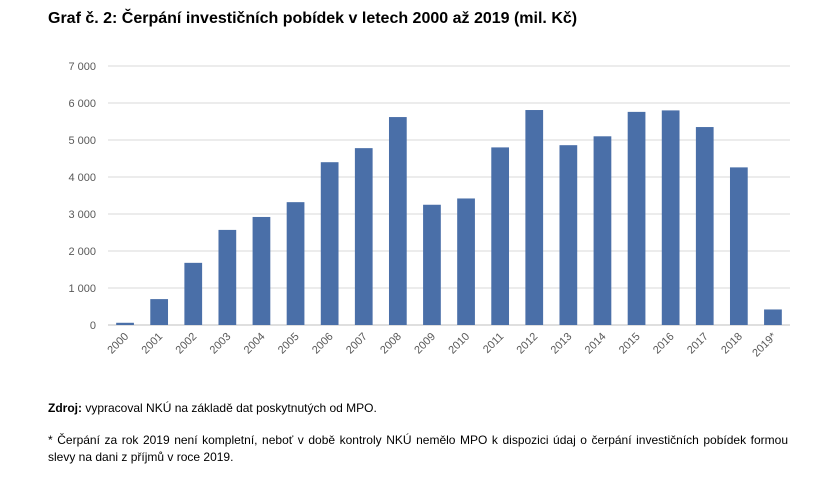 The height and width of the screenshot is (480, 840). I want to click on bar-2016, so click(670, 218).